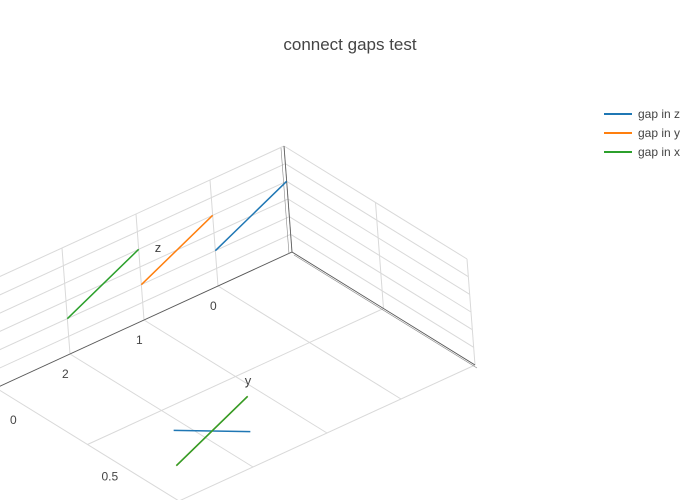 The image size is (700, 500). I want to click on legend: gap in z gap in y gap in x, so click(642, 133).